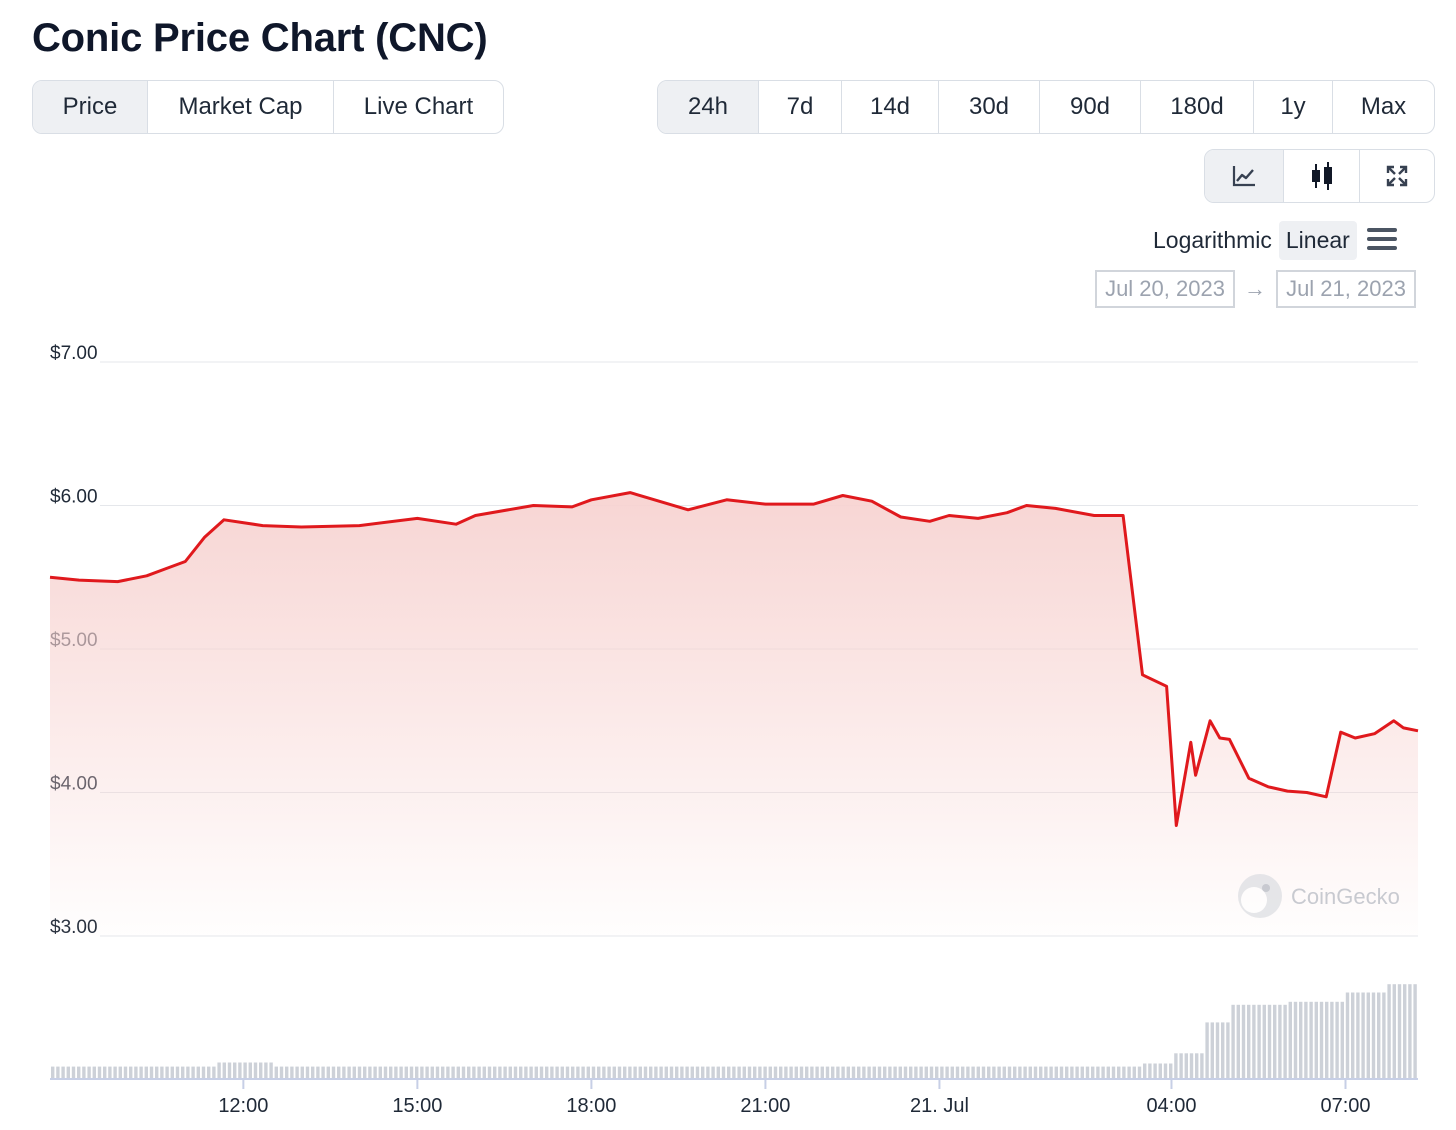 The image size is (1456, 1130). I want to click on fullscreen-icon, so click(1397, 176).